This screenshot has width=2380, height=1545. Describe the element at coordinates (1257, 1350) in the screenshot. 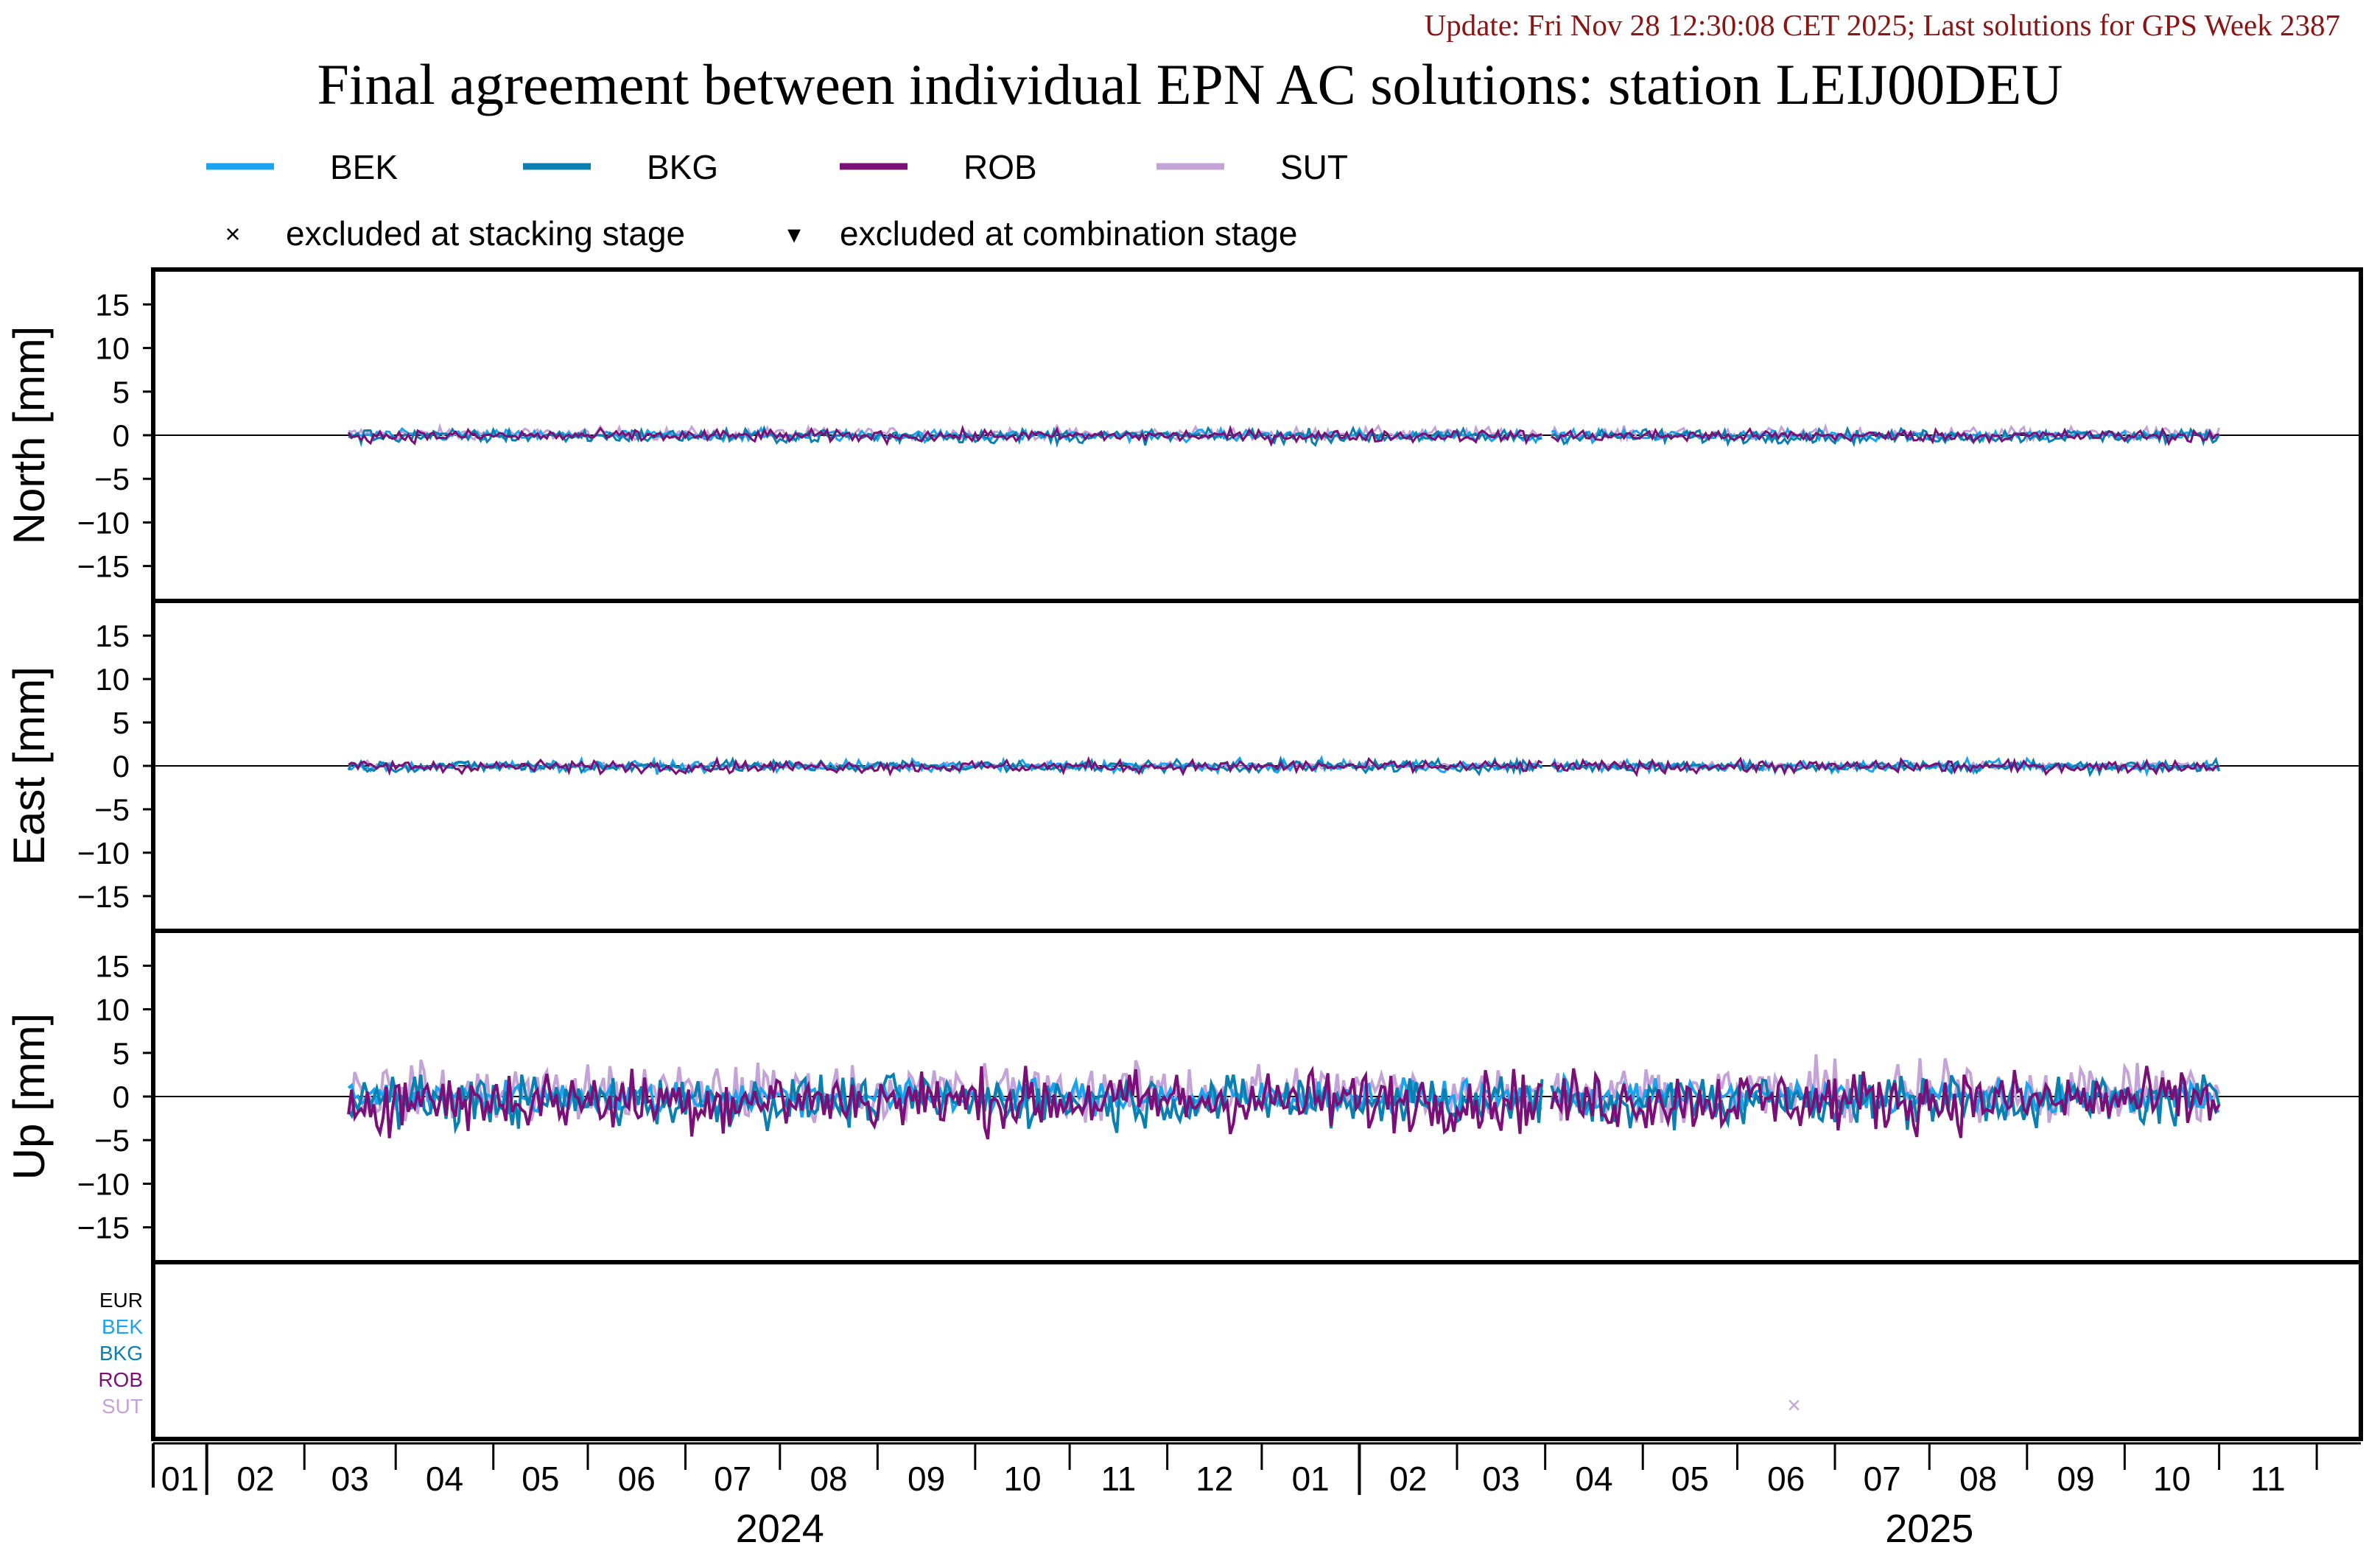

I see `exclusion-panel-frame` at that location.